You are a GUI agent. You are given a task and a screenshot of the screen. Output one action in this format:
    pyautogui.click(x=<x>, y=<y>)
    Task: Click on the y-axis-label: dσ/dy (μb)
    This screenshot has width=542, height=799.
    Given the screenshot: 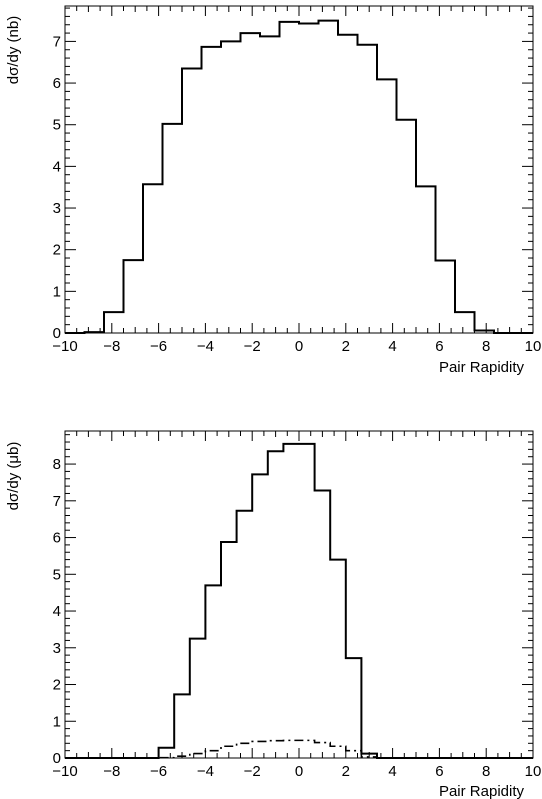 What is the action you would take?
    pyautogui.click(x=13, y=476)
    